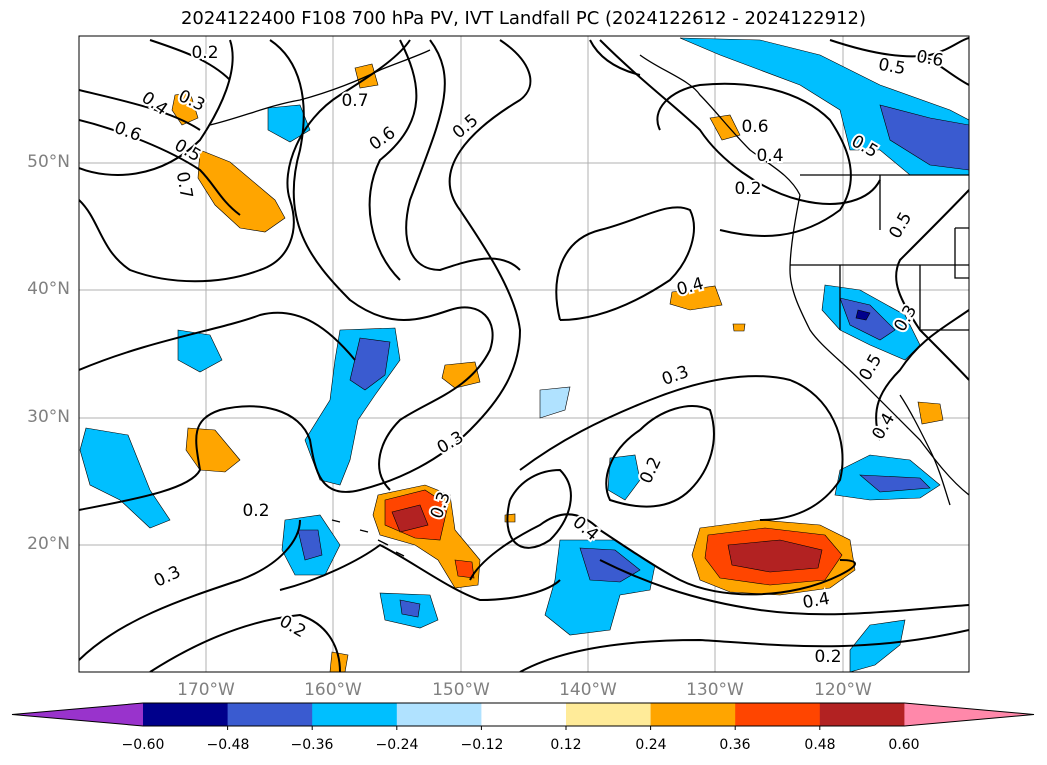 Image resolution: width=1047 pixels, height=765 pixels. I want to click on alaska-coast, so click(320, 87).